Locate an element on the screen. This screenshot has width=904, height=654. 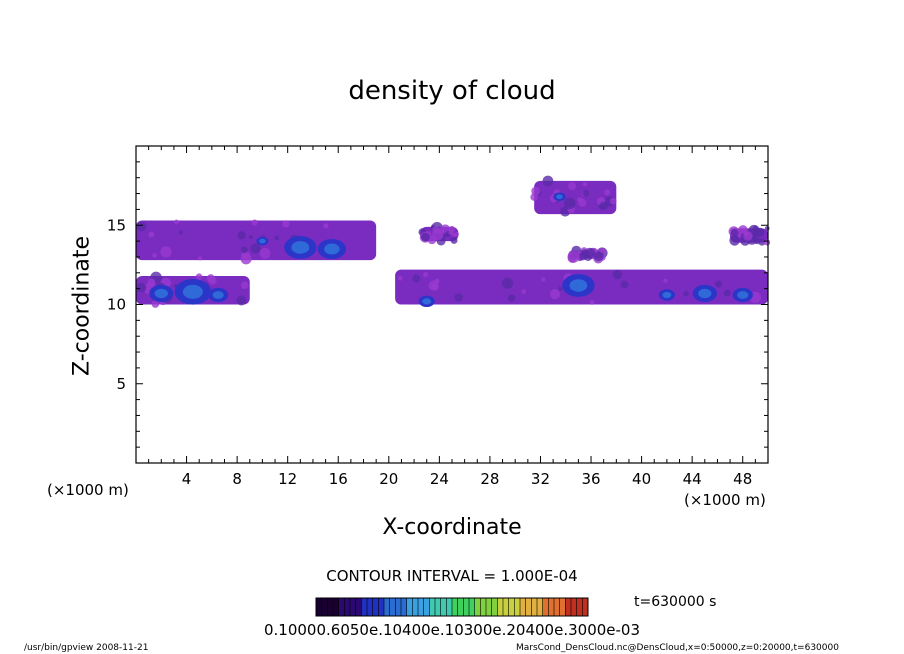
y-tick-label: 5 is located at coordinates (121, 384).